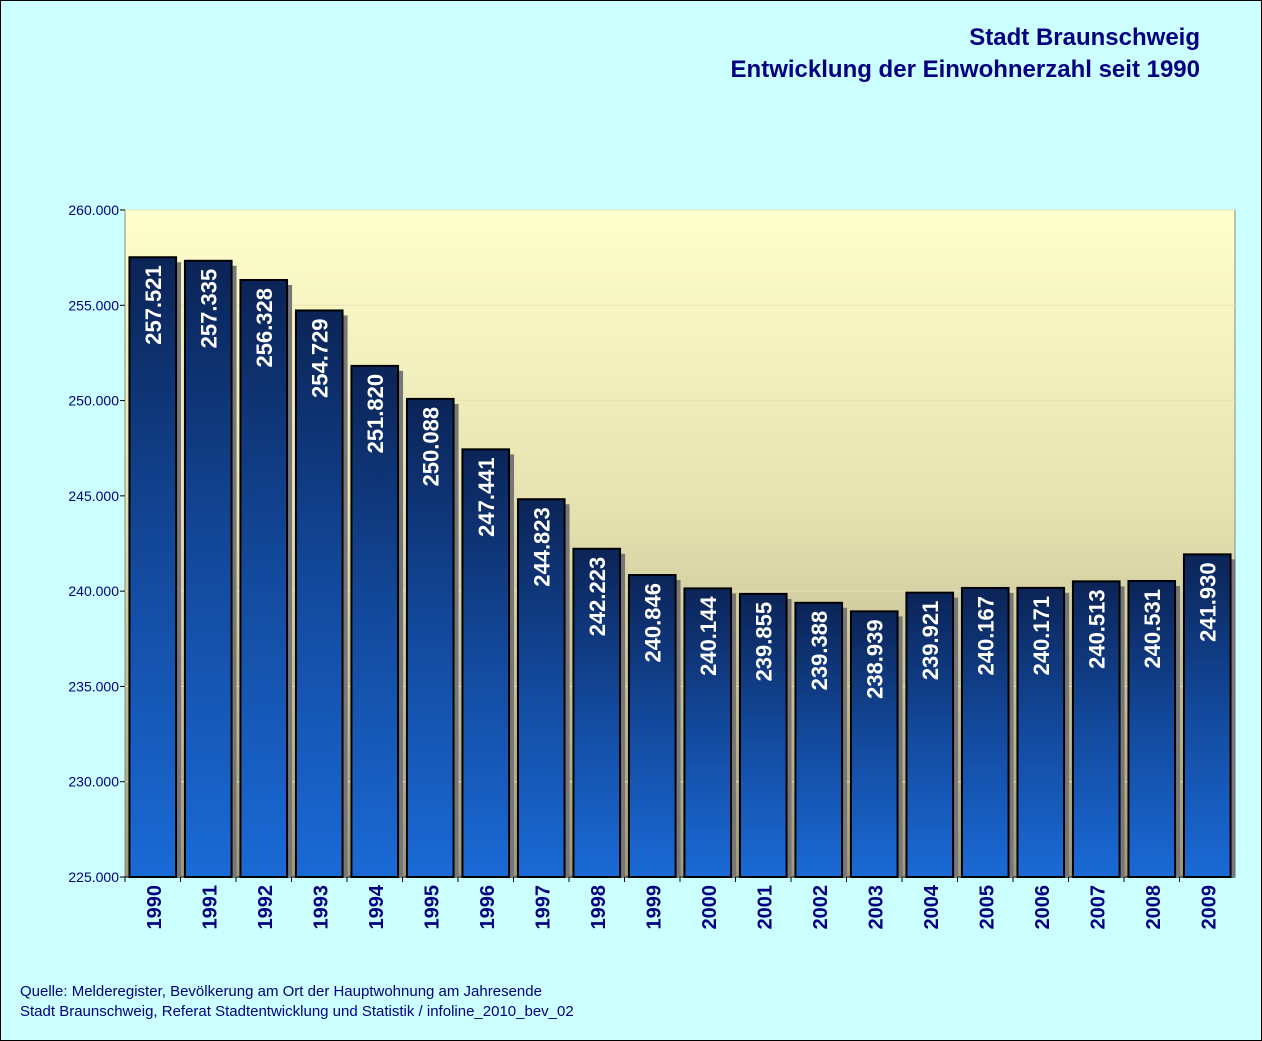 The image size is (1262, 1041). Describe the element at coordinates (1041, 636) in the screenshot. I see `value-label: 240.171` at that location.